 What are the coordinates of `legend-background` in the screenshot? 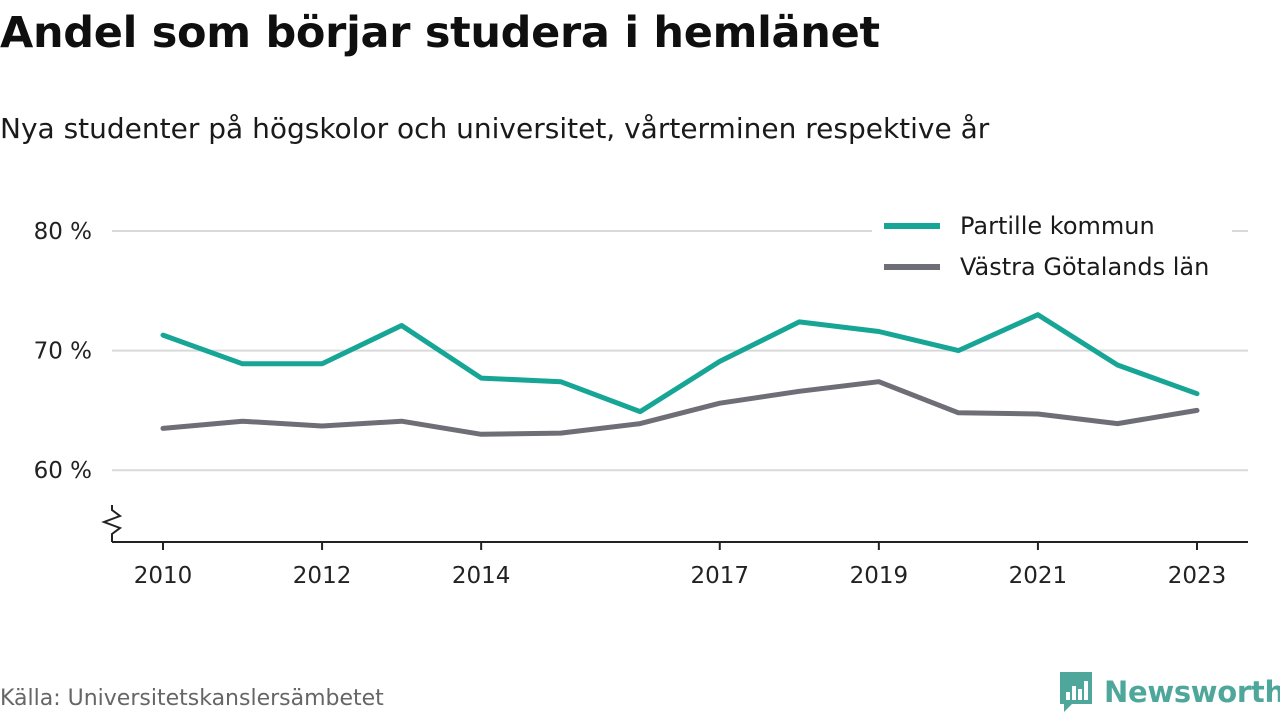 It's located at (1052, 248).